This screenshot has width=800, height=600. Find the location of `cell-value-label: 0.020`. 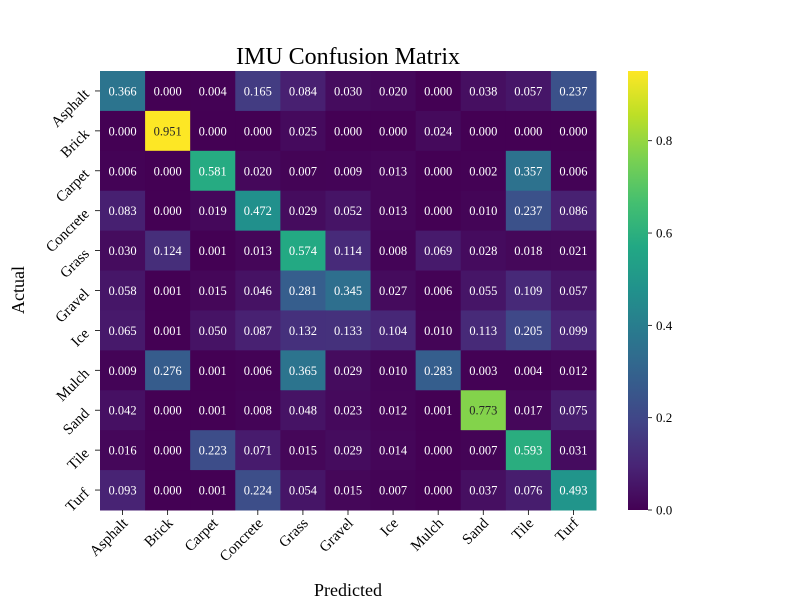

cell-value-label: 0.020 is located at coordinates (258, 171).